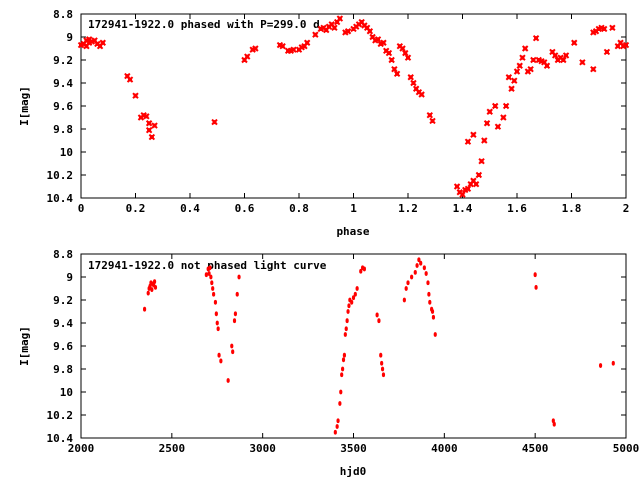  I want to click on unphased-x-axis-label: hjd0, so click(353, 471).